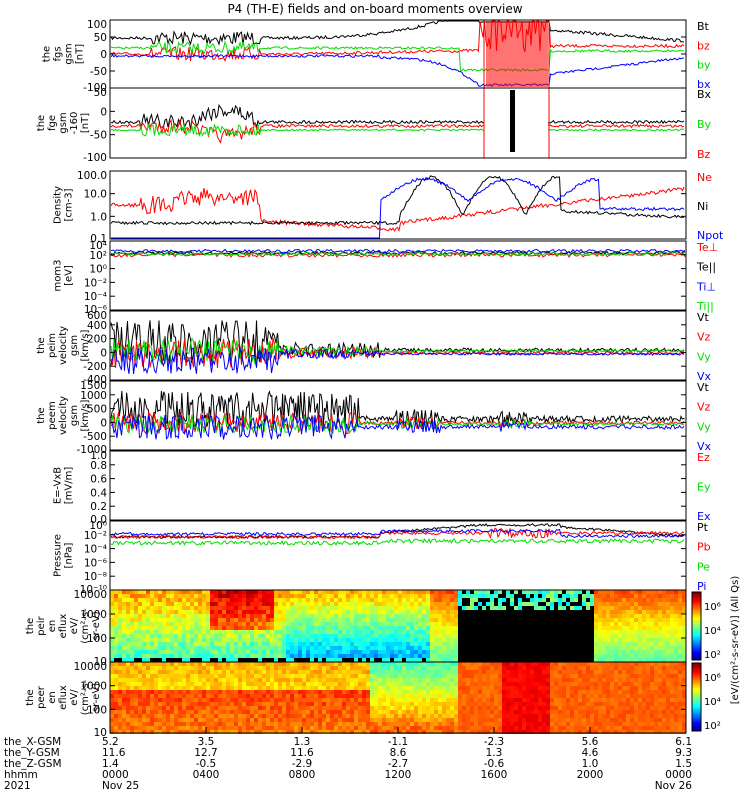  What do you see at coordinates (98, 456) in the screenshot?
I see `y-tick-label: 1.0` at bounding box center [98, 456].